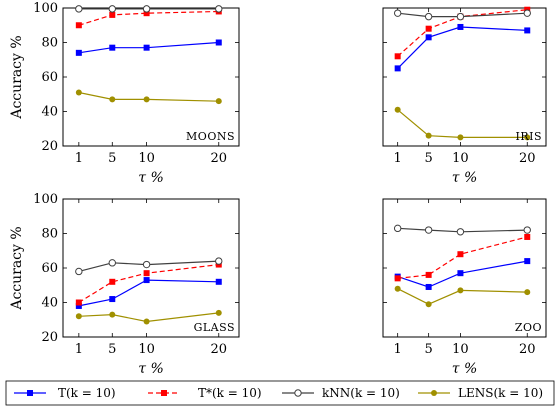 The image size is (559, 409). I want to click on legend-marker, so click(434, 393).